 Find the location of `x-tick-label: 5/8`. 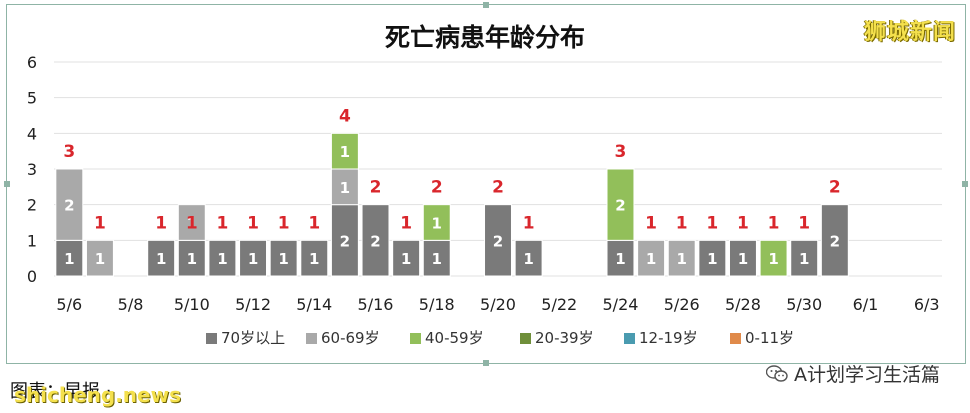

x-tick-label: 5/8 is located at coordinates (131, 304).